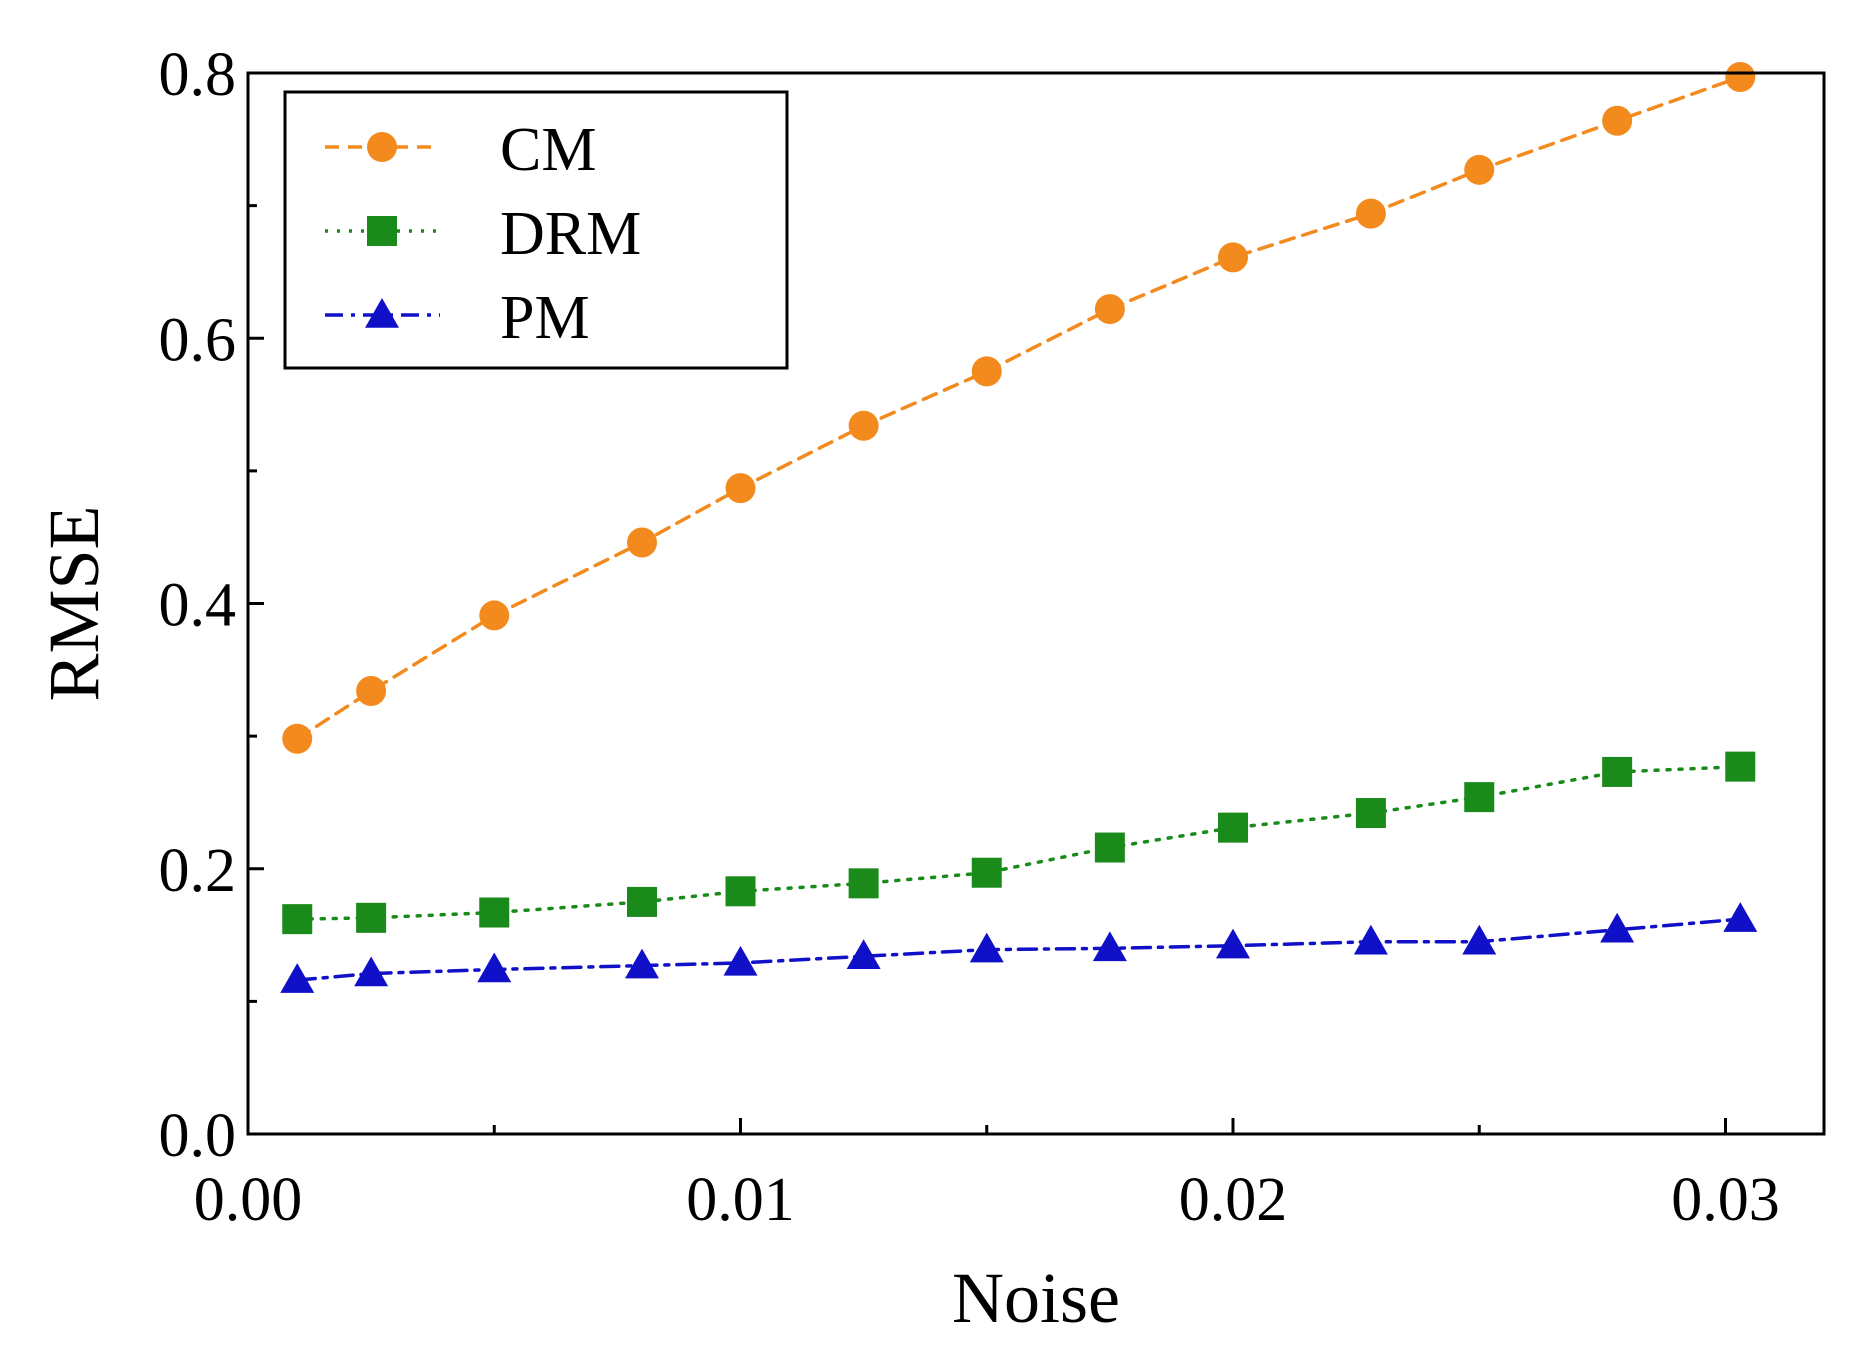 The height and width of the screenshot is (1353, 1861). What do you see at coordinates (483, 234) in the screenshot?
I see `legend-item-drm: DRM` at bounding box center [483, 234].